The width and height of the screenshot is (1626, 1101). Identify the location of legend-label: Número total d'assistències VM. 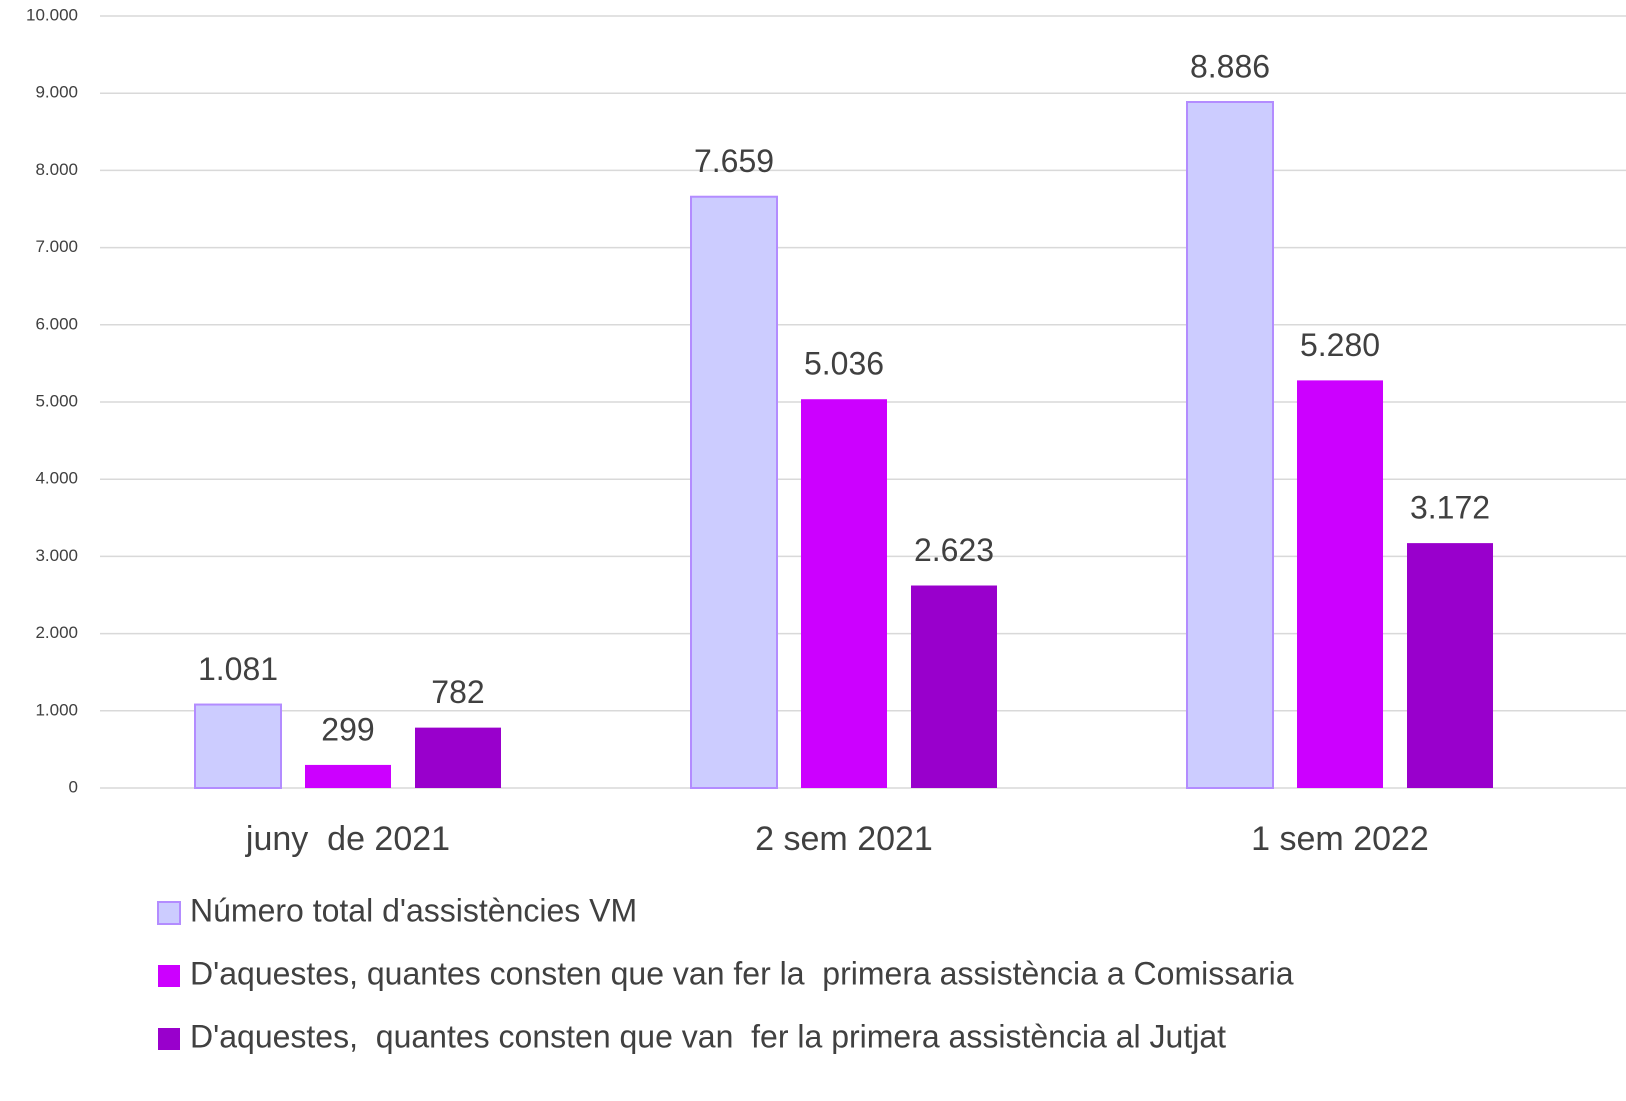
(413, 910).